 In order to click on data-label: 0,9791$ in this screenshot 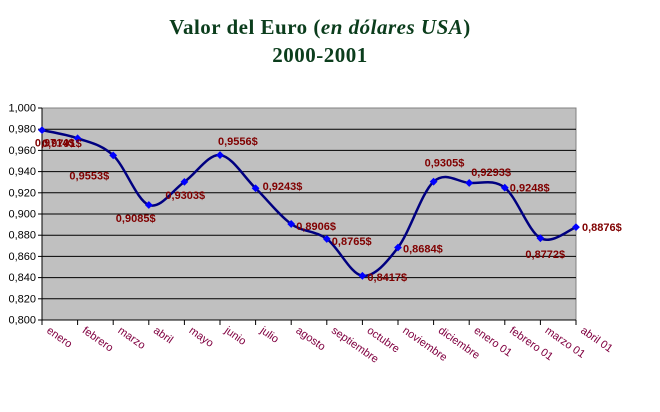, I will do `click(62, 144)`.